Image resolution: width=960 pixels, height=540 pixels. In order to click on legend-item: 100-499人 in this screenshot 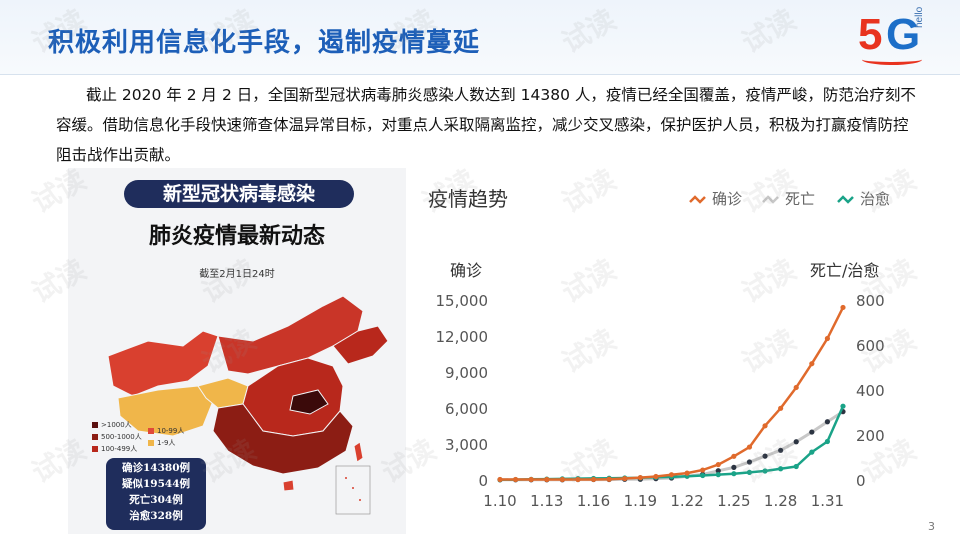, I will do `click(114, 449)`.